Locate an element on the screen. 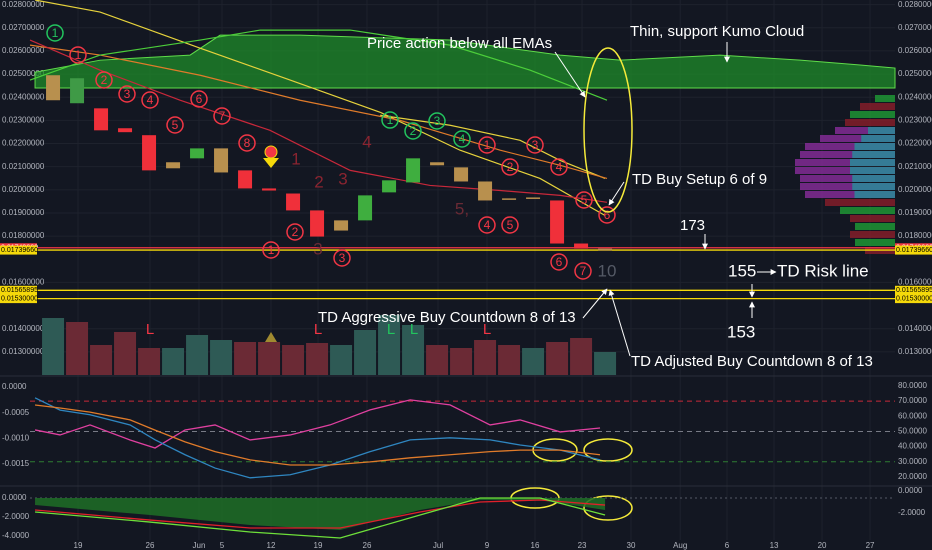 Image resolution: width=932 pixels, height=550 pixels. indicator-area is located at coordinates (320, 514).